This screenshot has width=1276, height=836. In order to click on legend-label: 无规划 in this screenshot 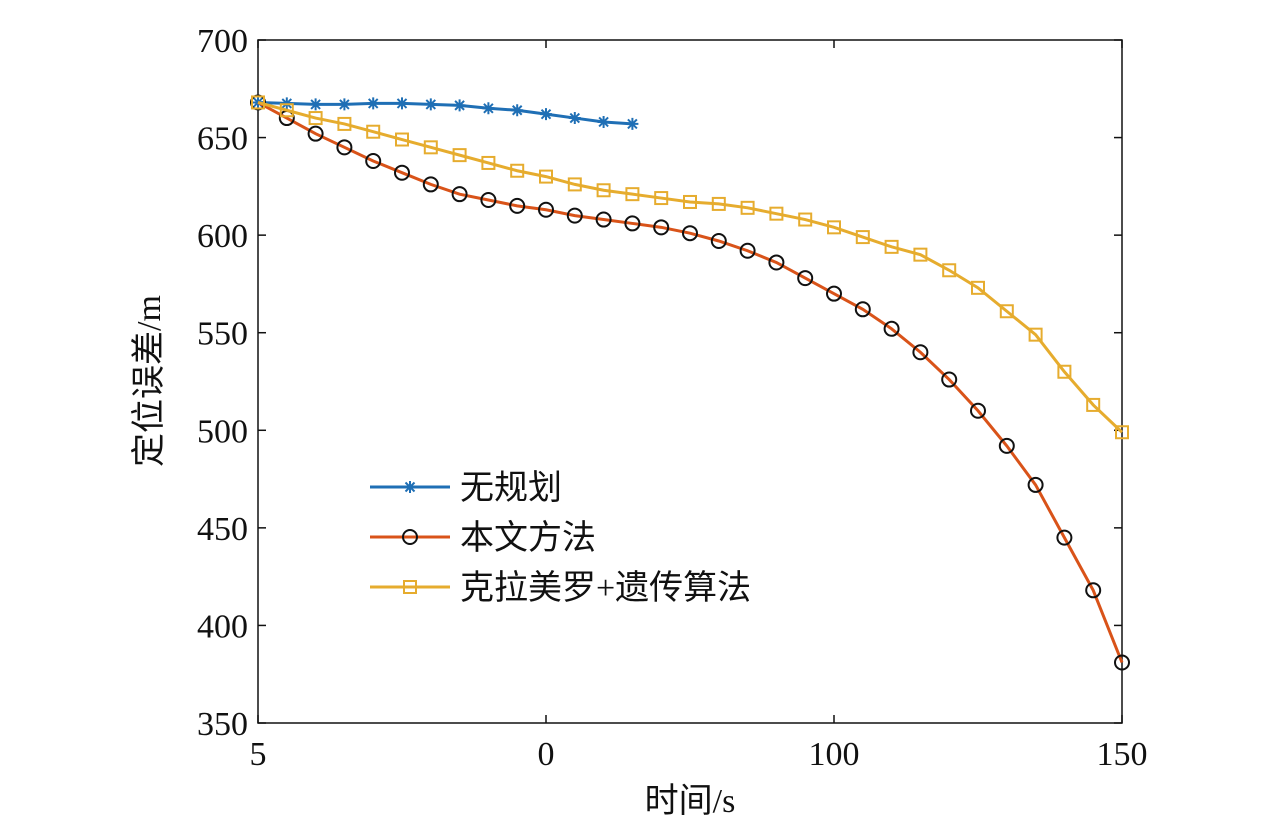, I will do `click(511, 488)`.